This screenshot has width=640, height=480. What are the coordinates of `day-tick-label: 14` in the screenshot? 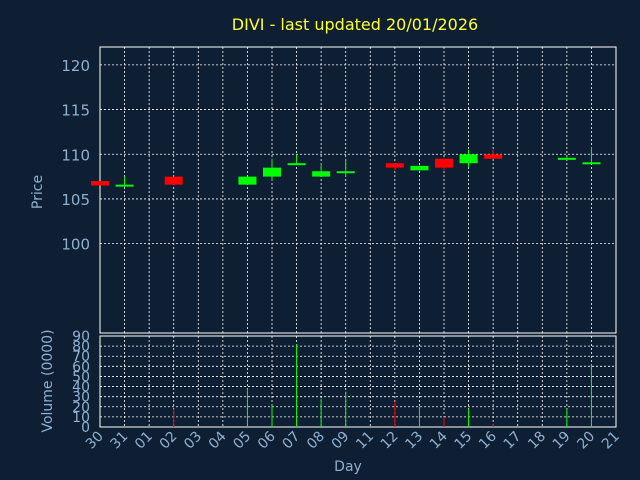 It's located at (439, 440).